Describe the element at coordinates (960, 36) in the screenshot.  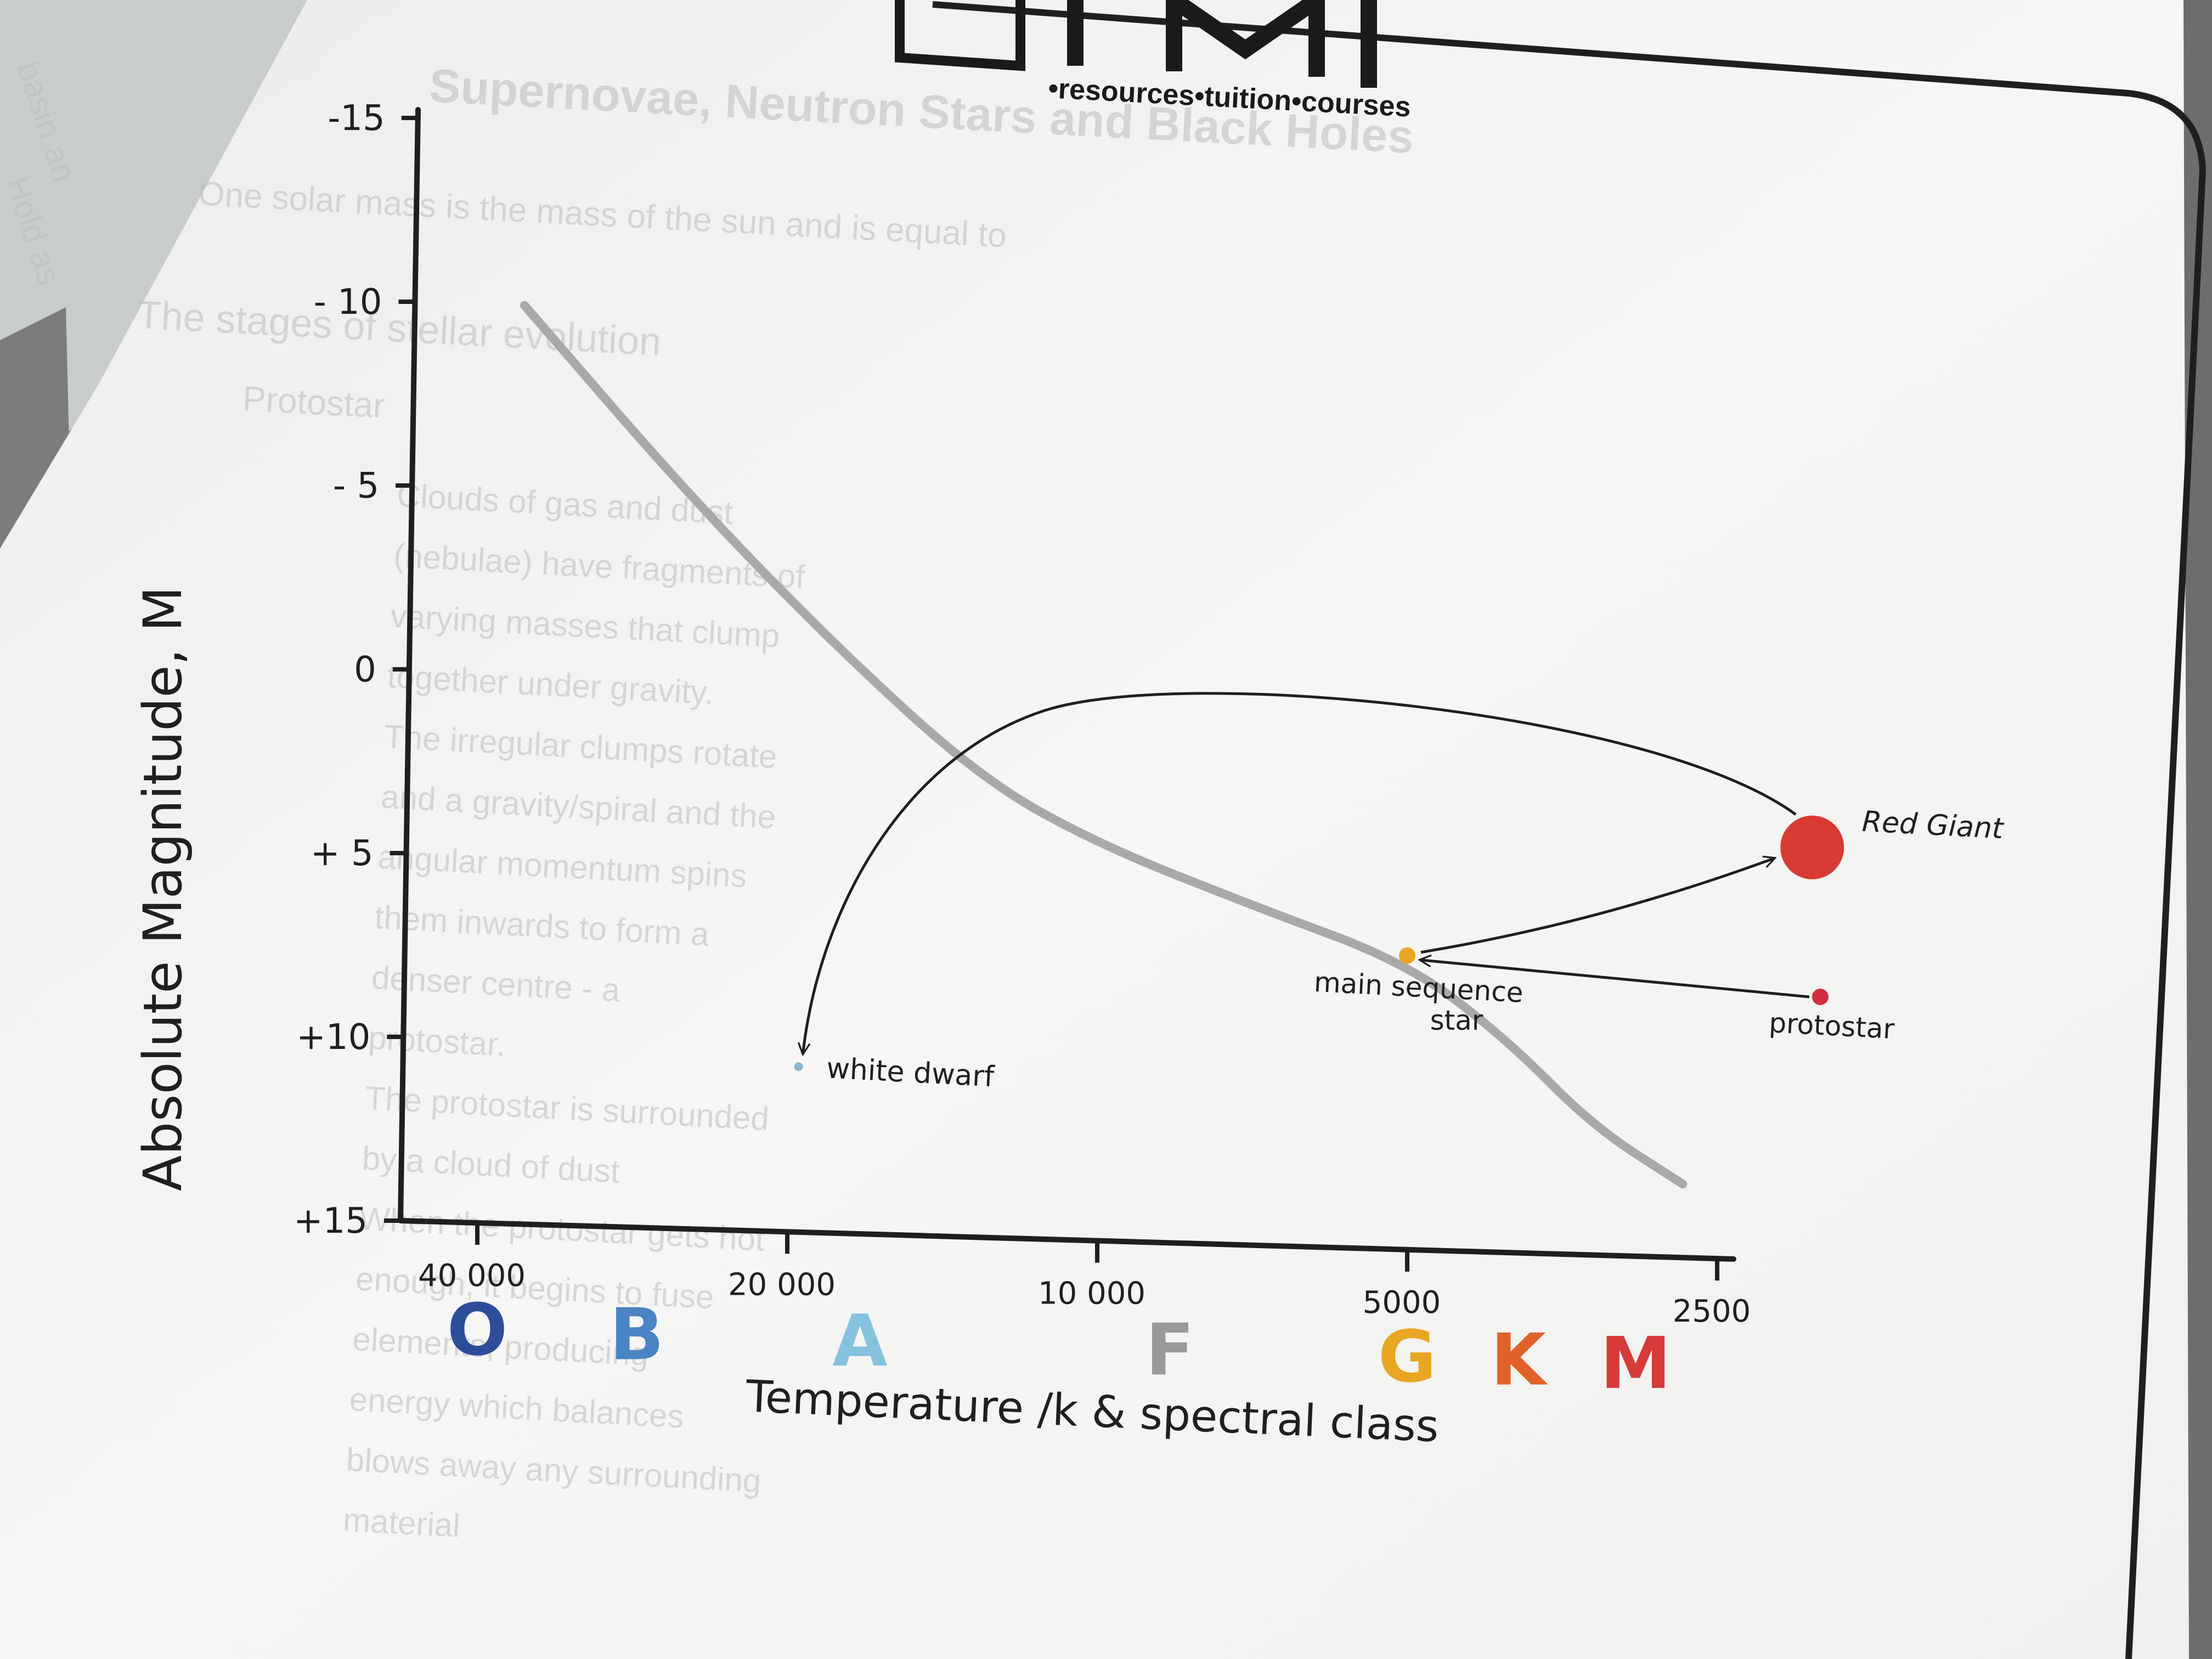
I see `logo-box-mark` at that location.